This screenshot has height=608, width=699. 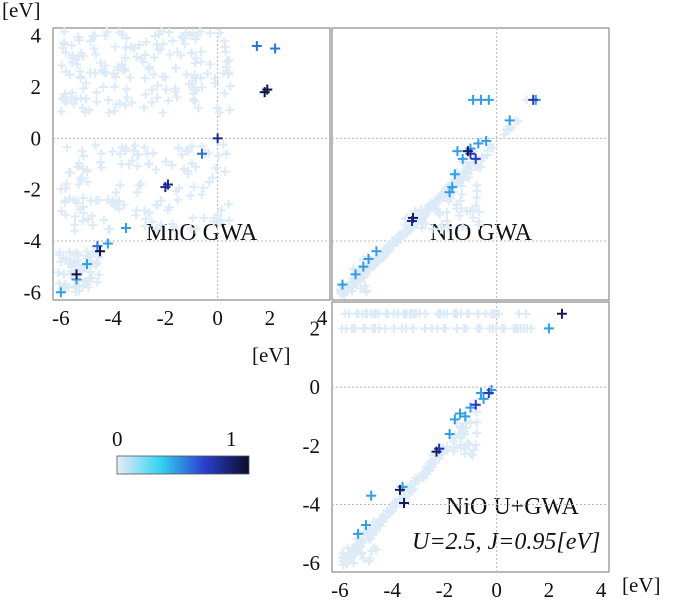 I want to click on x-tick-label: -4, so click(x=113, y=318).